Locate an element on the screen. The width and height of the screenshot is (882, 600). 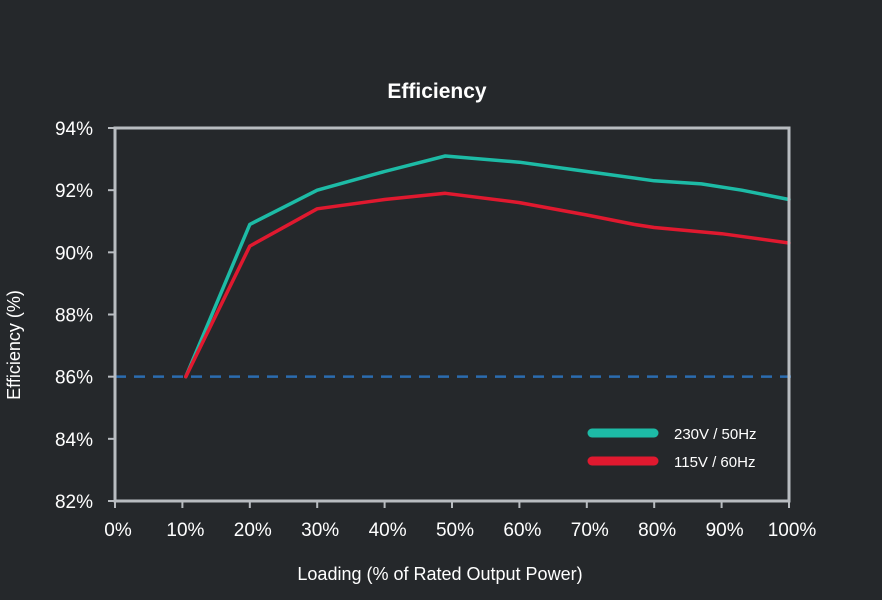
y-axis-label: Efficiency (%) is located at coordinates (14, 345).